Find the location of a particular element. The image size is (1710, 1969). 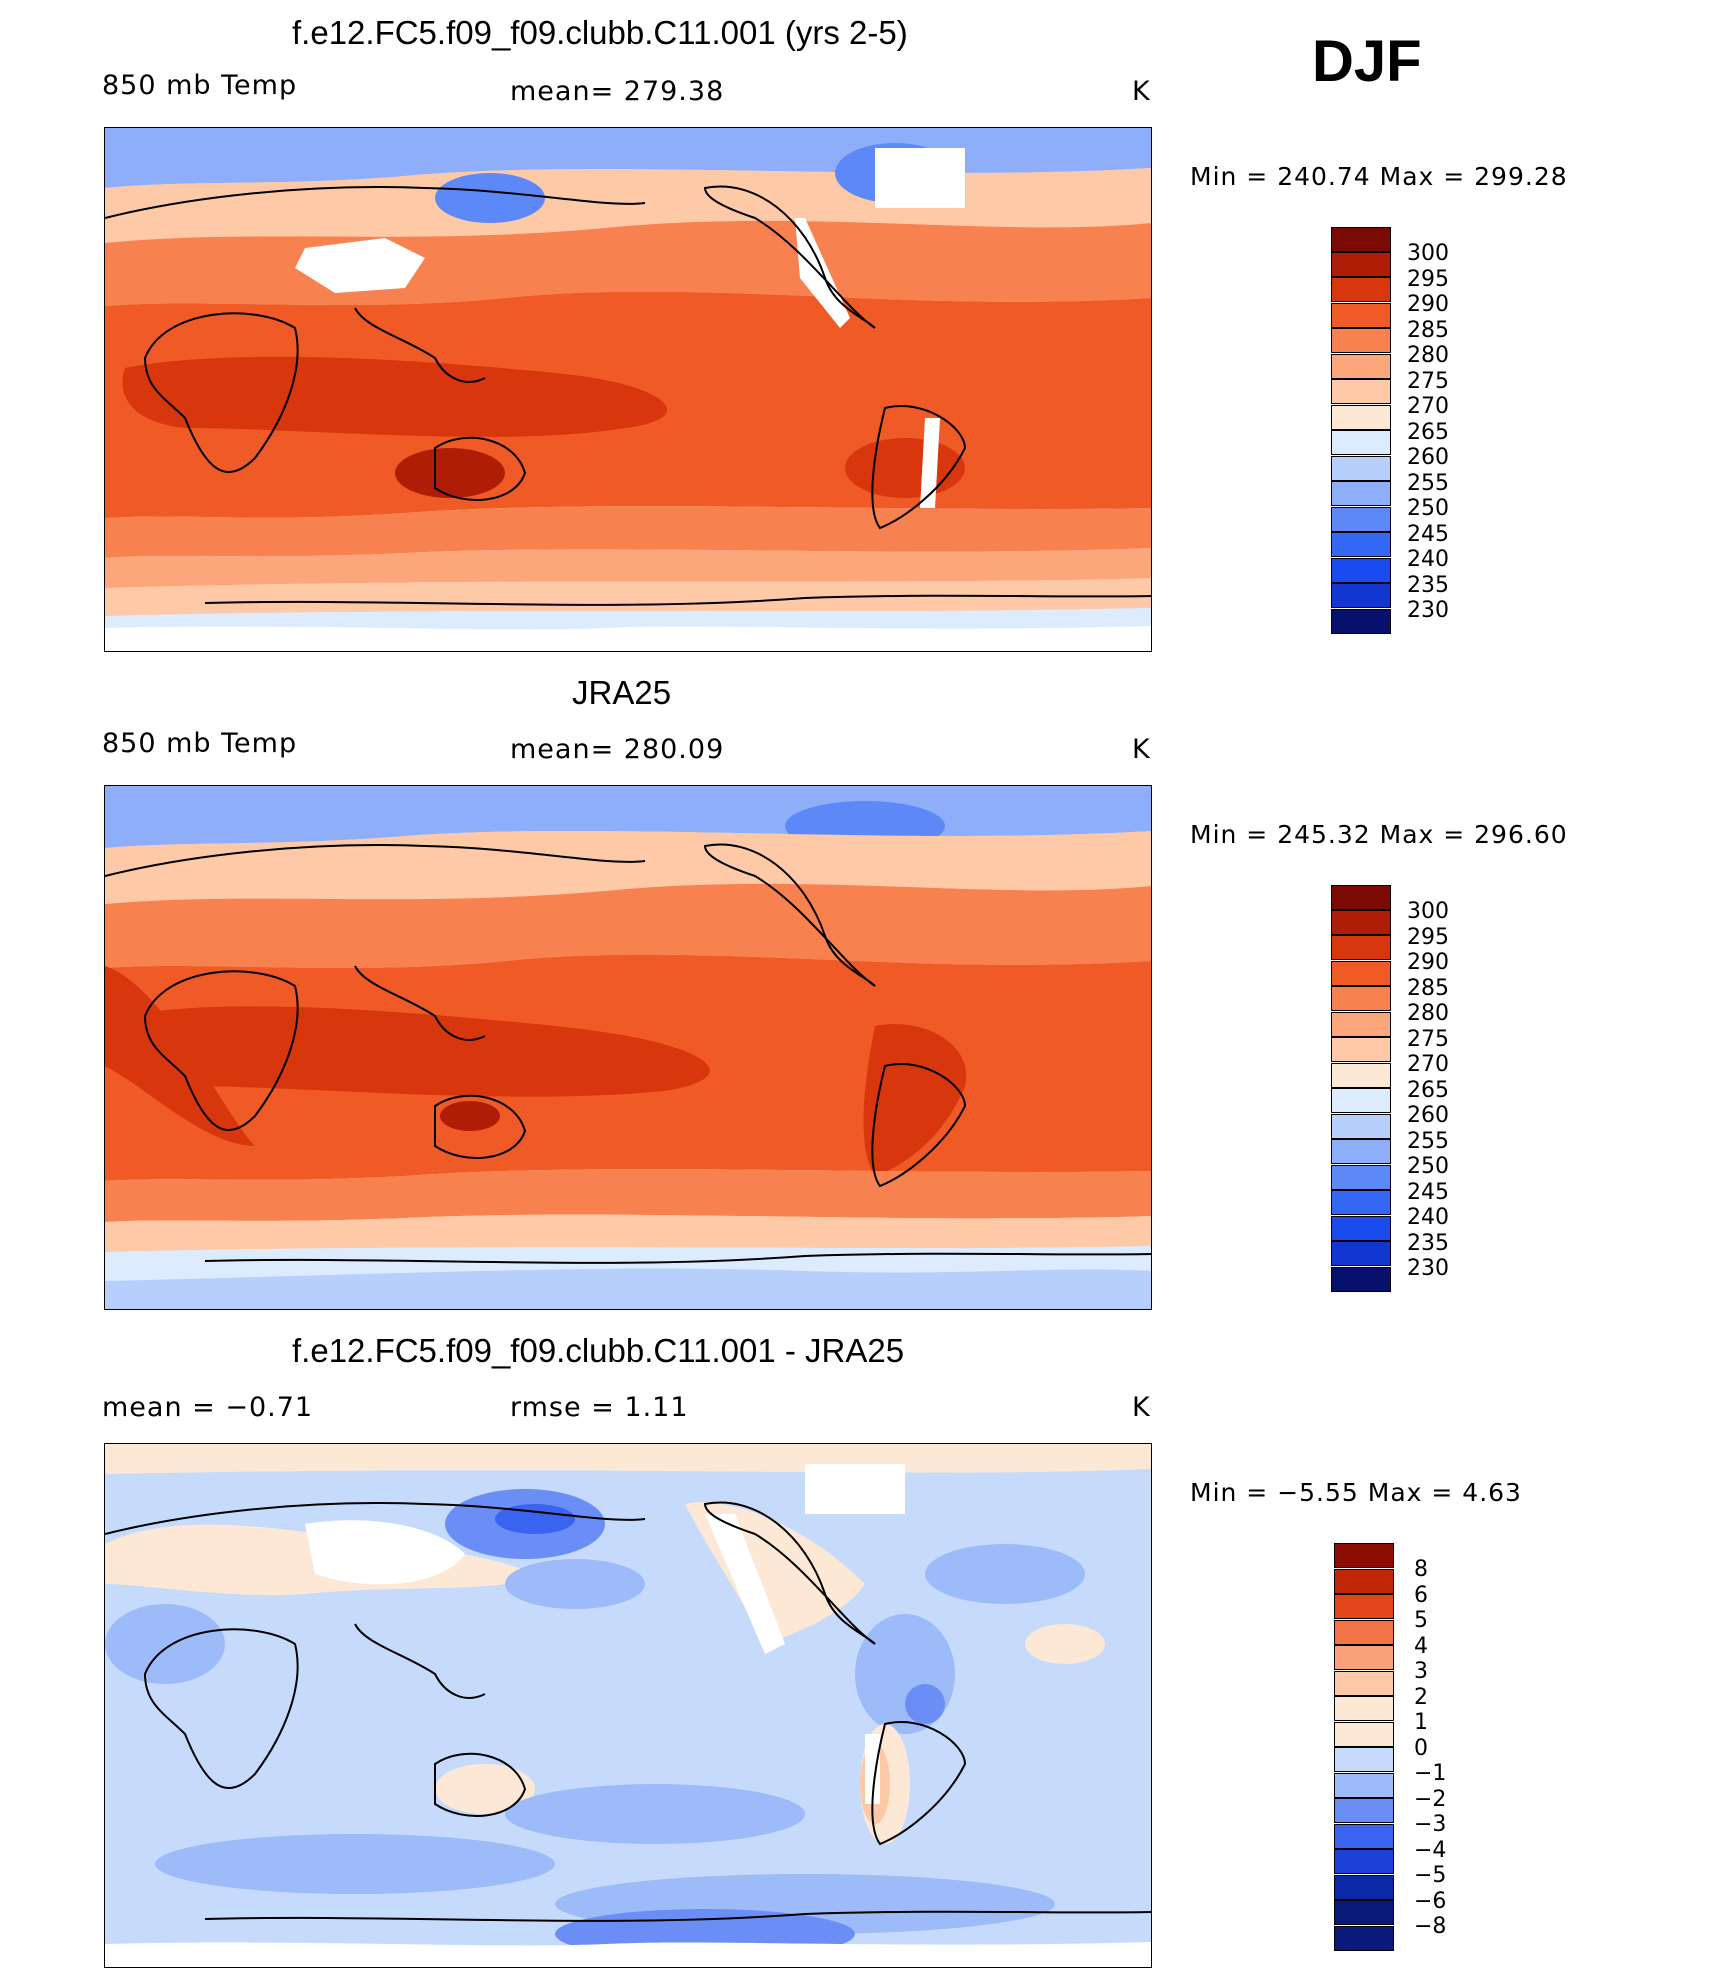

panel-2-minmax: Min = 245.32 Max = 296.60 is located at coordinates (1379, 834).